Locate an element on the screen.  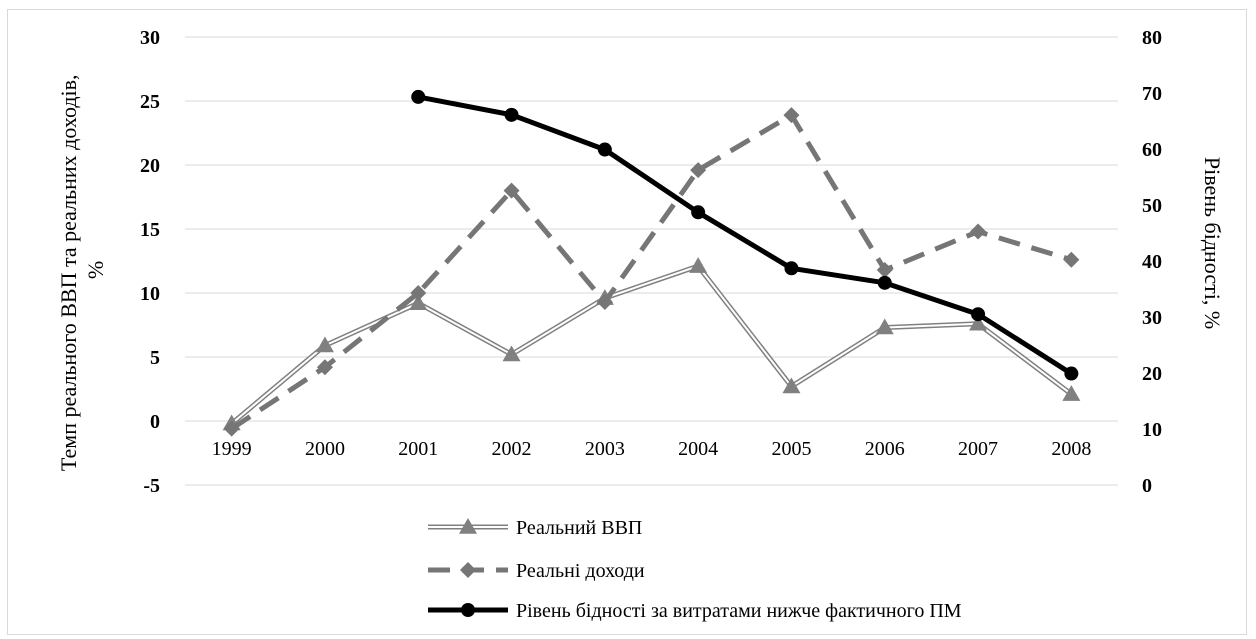
x-tick-label: 2005 is located at coordinates (791, 449).